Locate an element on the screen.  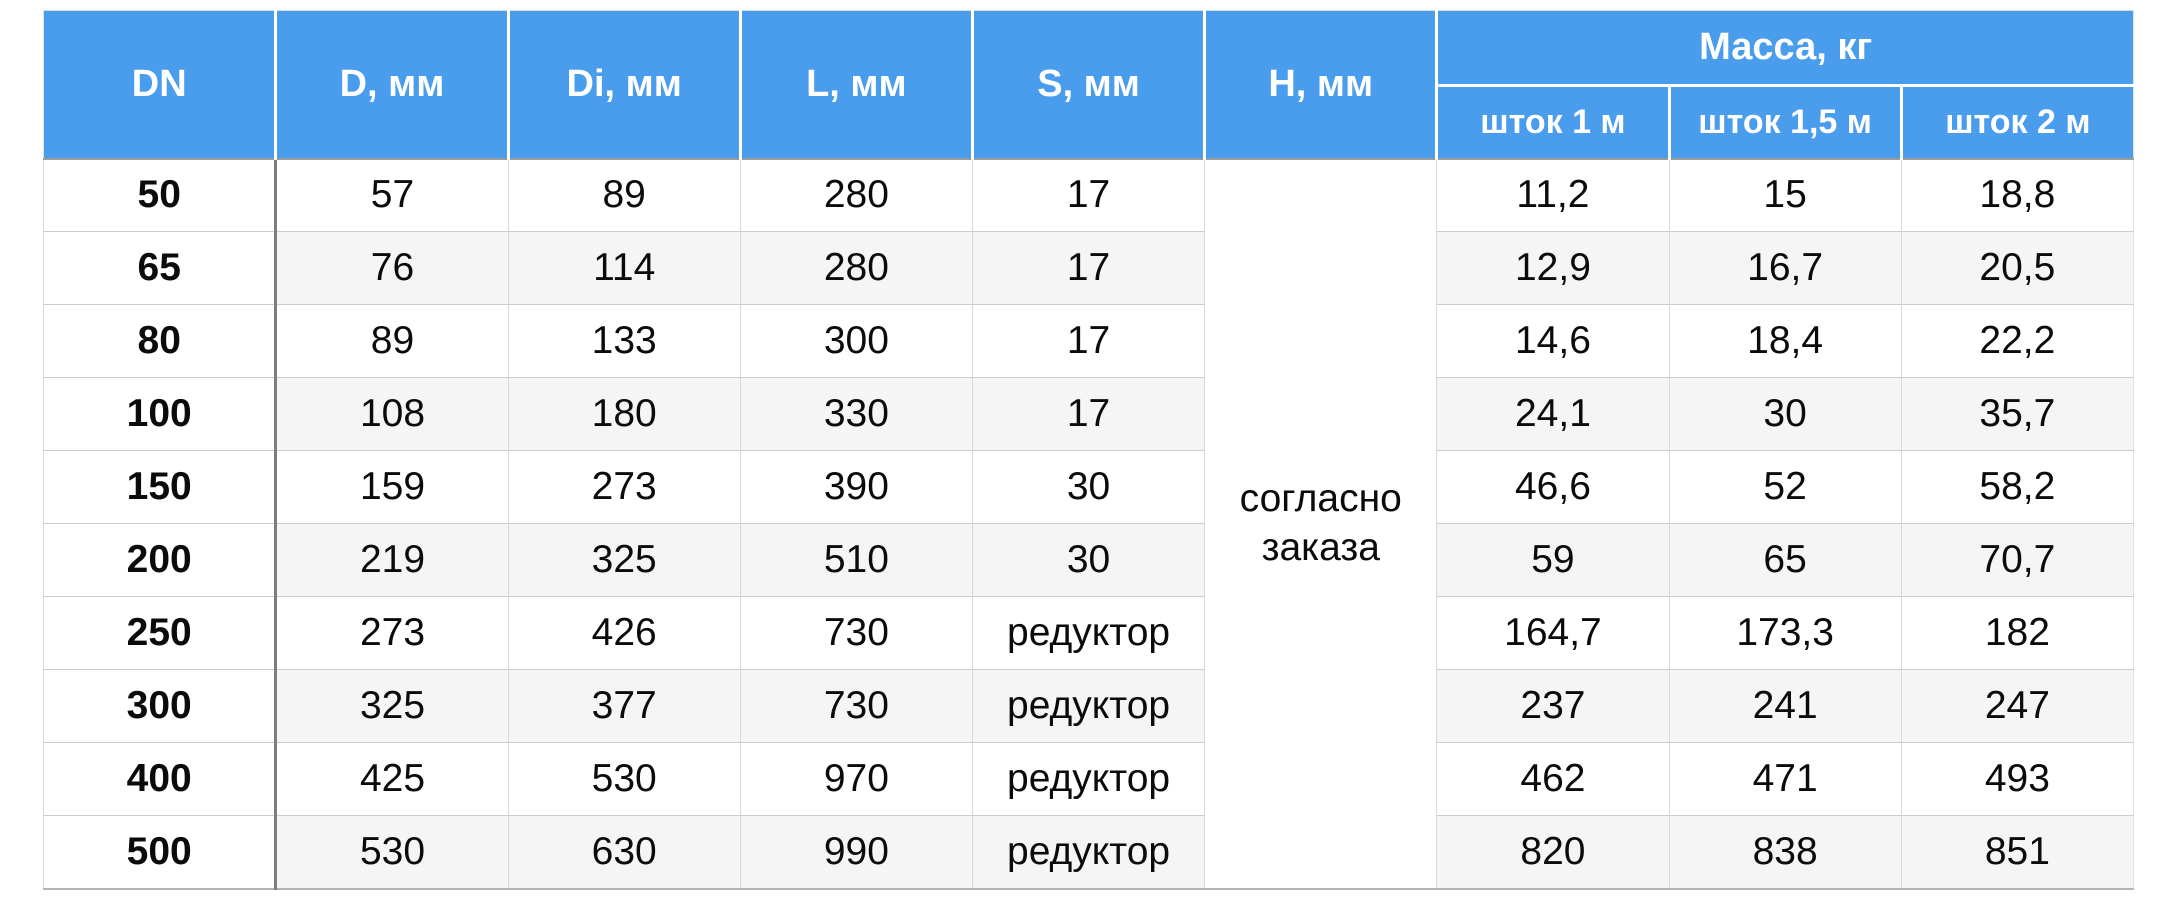
cell-mass-1-5m: 52 is located at coordinates (1785, 487).